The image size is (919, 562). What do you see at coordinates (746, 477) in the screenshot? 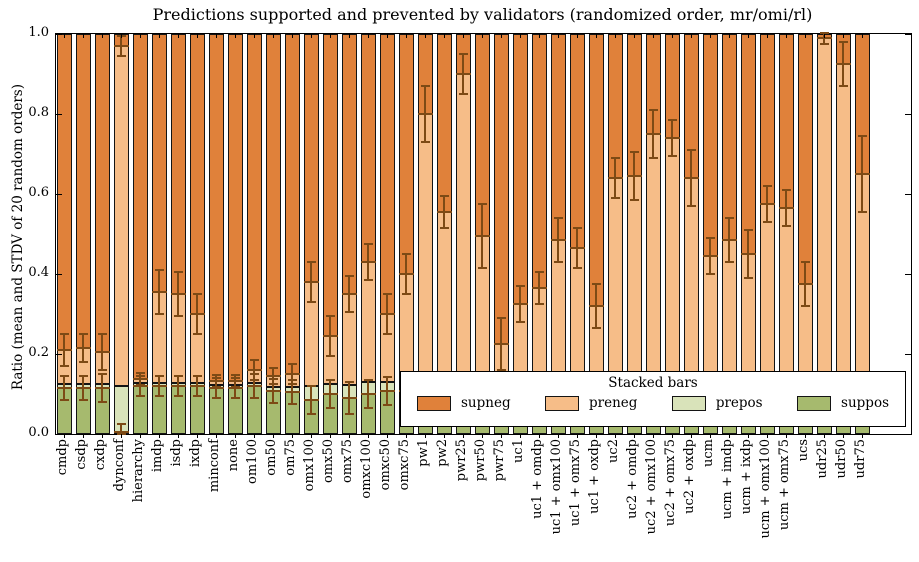
I see `x-tick-label: ucm + ixdp` at bounding box center [746, 477].